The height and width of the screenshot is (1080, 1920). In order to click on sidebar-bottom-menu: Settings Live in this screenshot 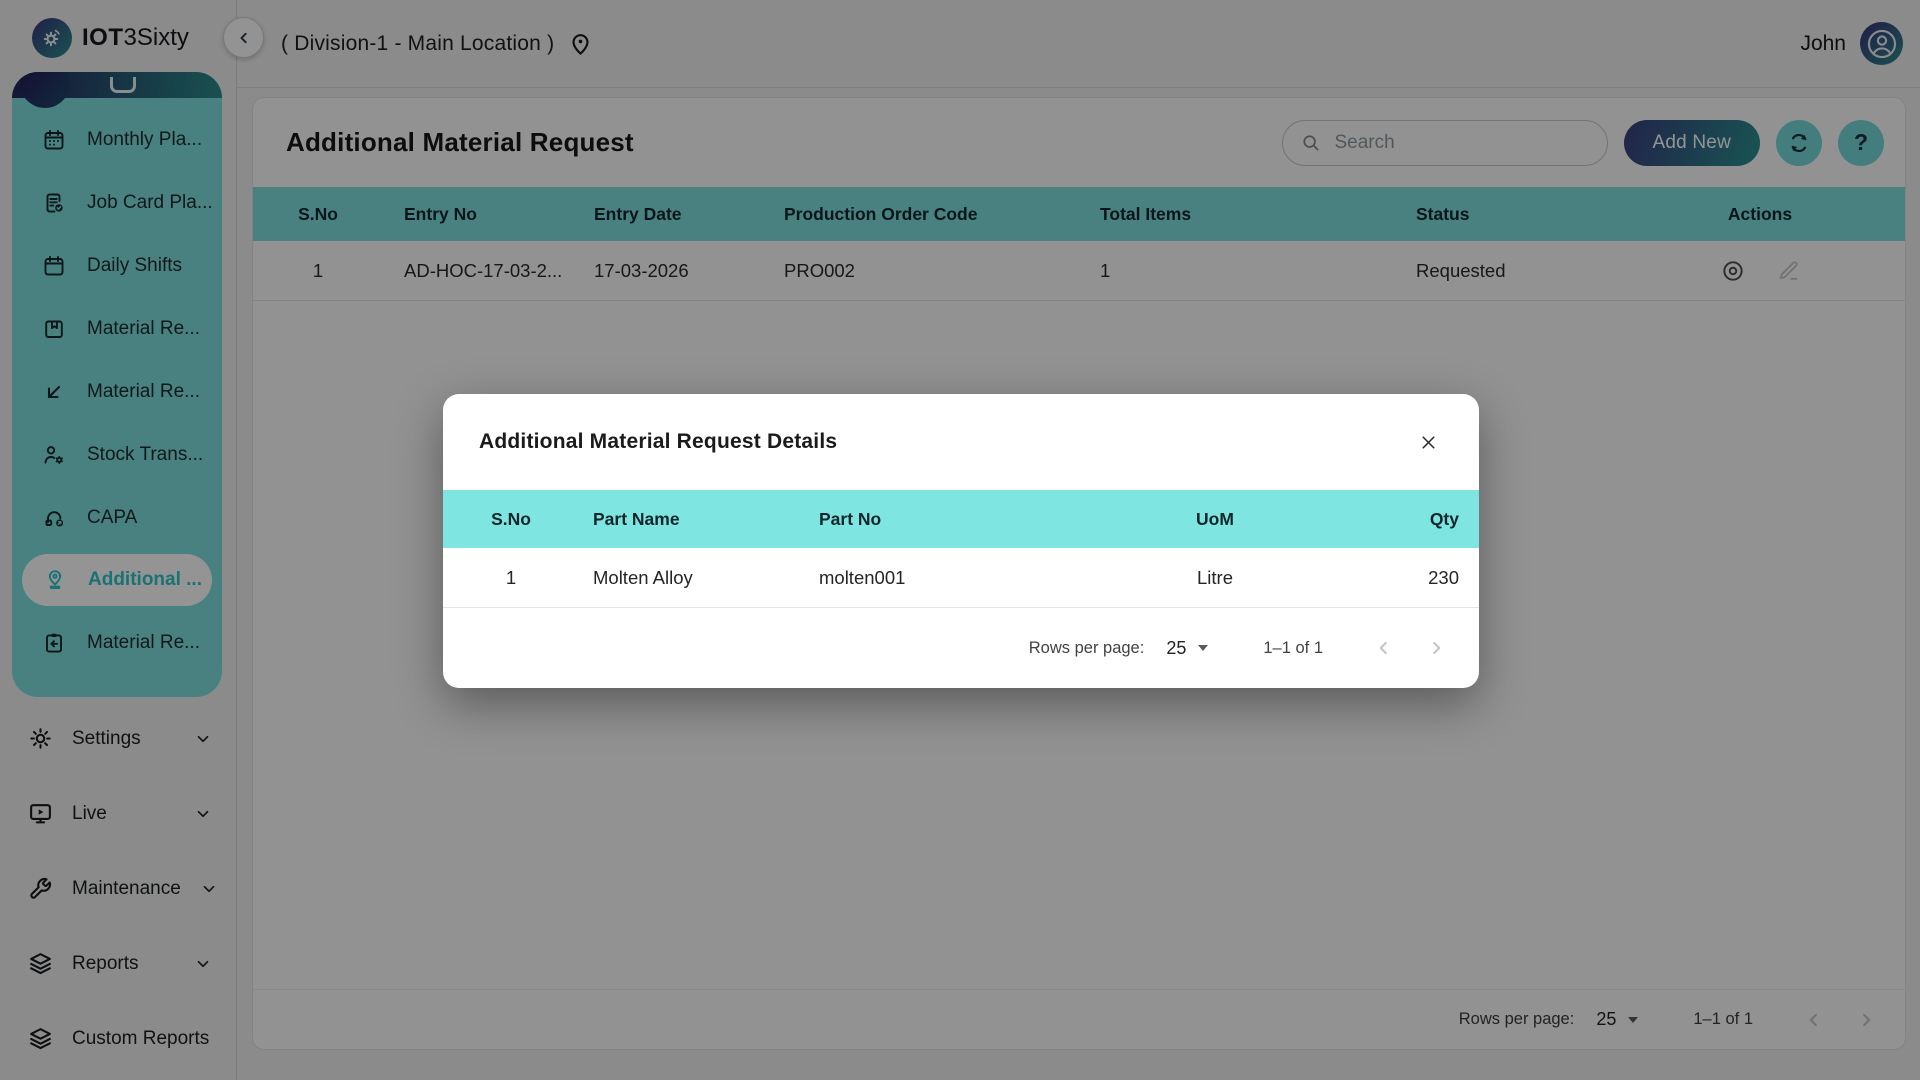, I will do `click(118, 888)`.